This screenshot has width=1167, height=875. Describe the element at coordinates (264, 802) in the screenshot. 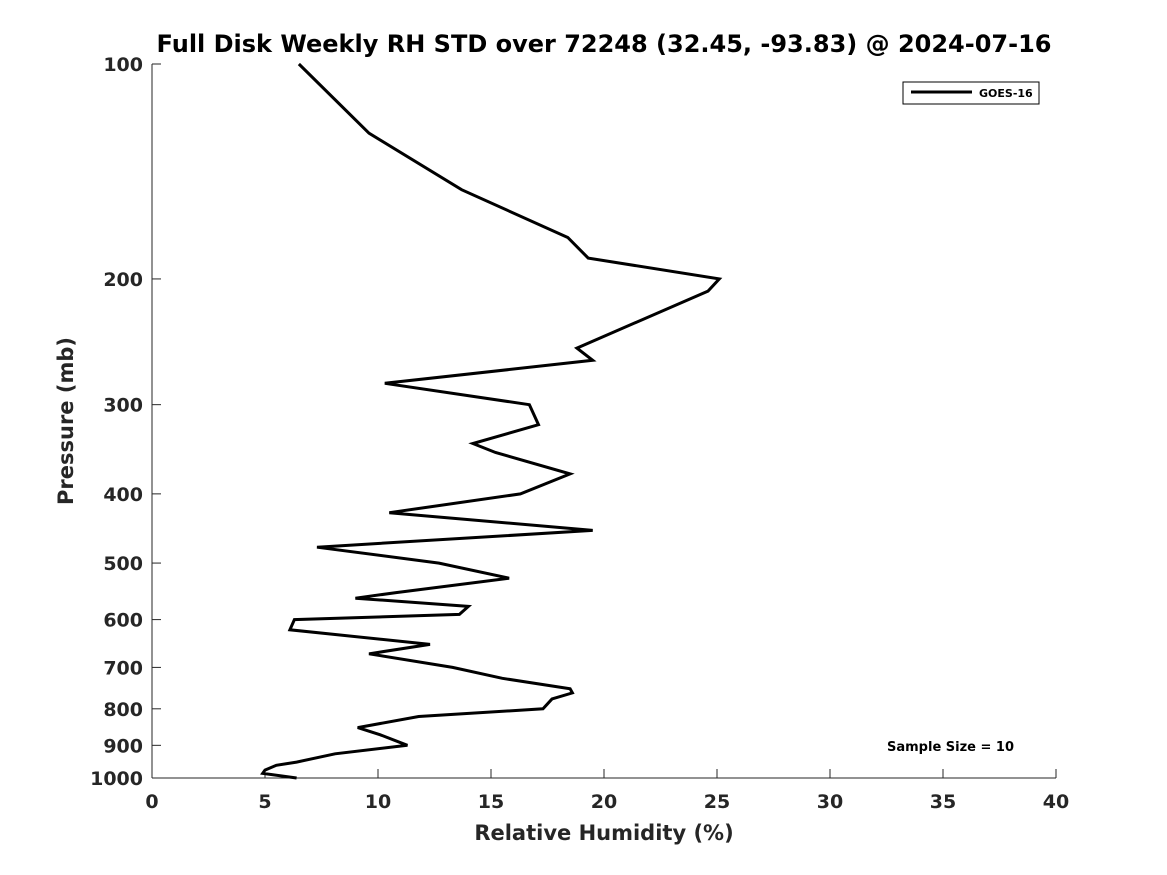

I see `x-tick-label-5: 5` at that location.